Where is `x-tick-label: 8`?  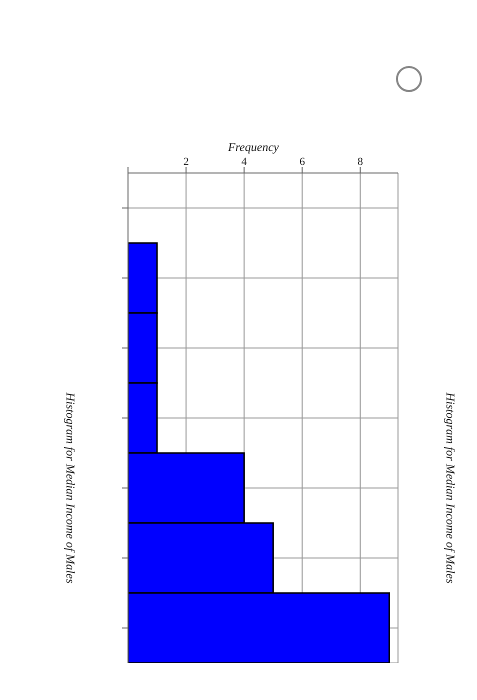
x-tick-label: 8 is located at coordinates (361, 162).